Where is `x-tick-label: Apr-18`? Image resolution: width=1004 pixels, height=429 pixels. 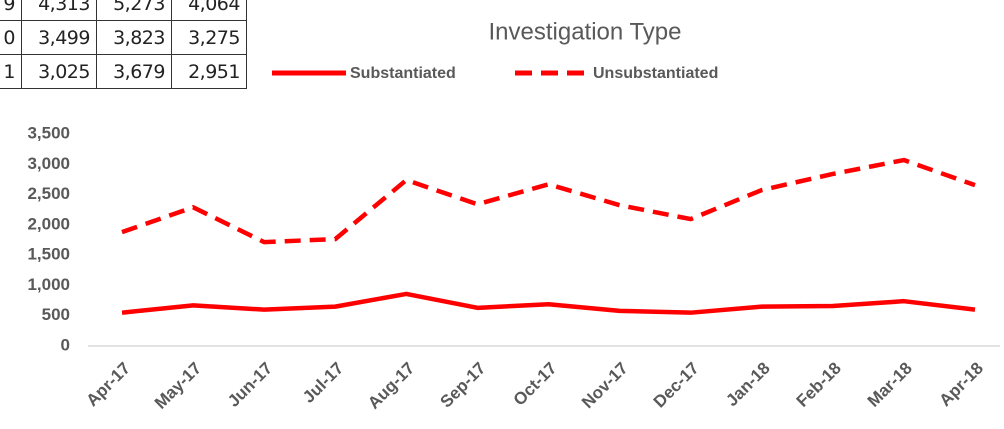 x-tick-label: Apr-18 is located at coordinates (961, 385).